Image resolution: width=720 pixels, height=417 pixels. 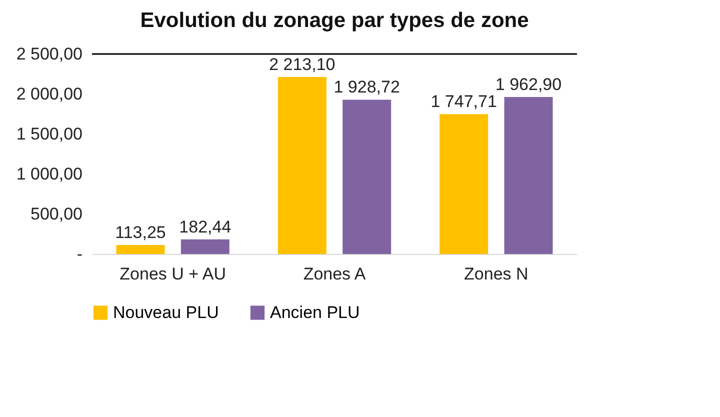 What do you see at coordinates (49, 174) in the screenshot?
I see `y-tick-label: 1 000,00` at bounding box center [49, 174].